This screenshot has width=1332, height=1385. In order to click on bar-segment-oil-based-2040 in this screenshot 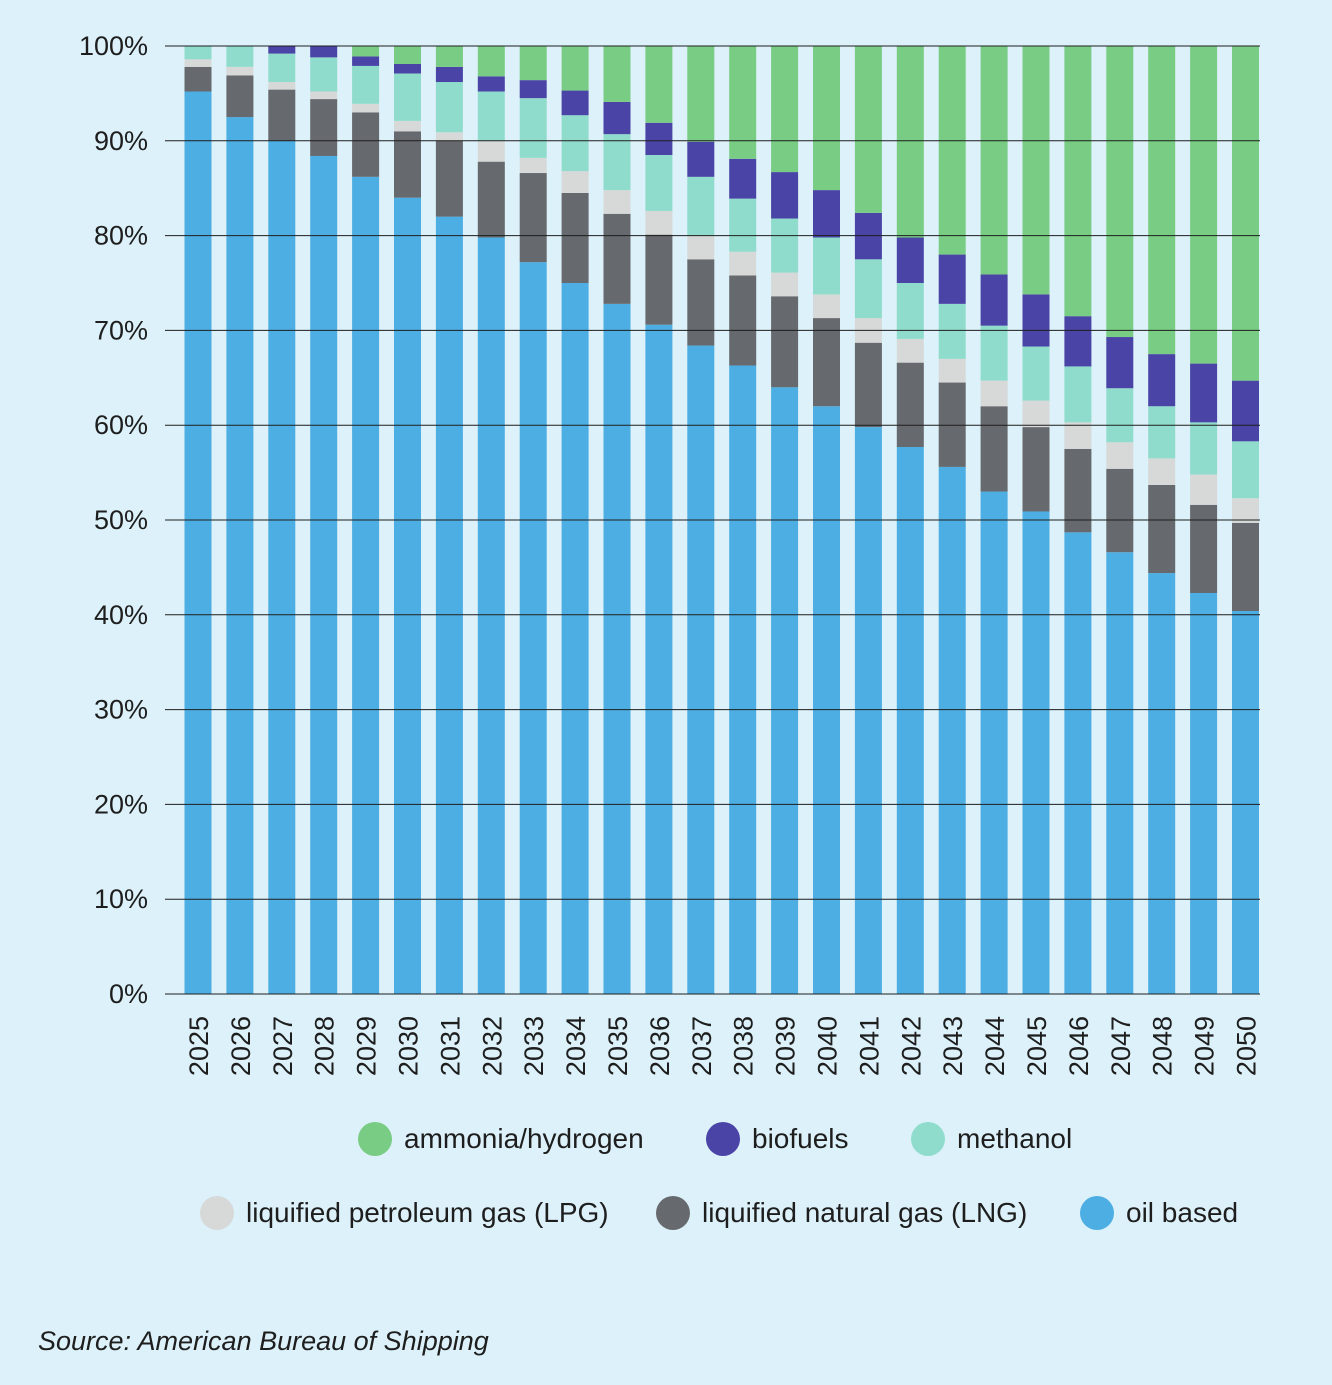, I will do `click(826, 700)`.